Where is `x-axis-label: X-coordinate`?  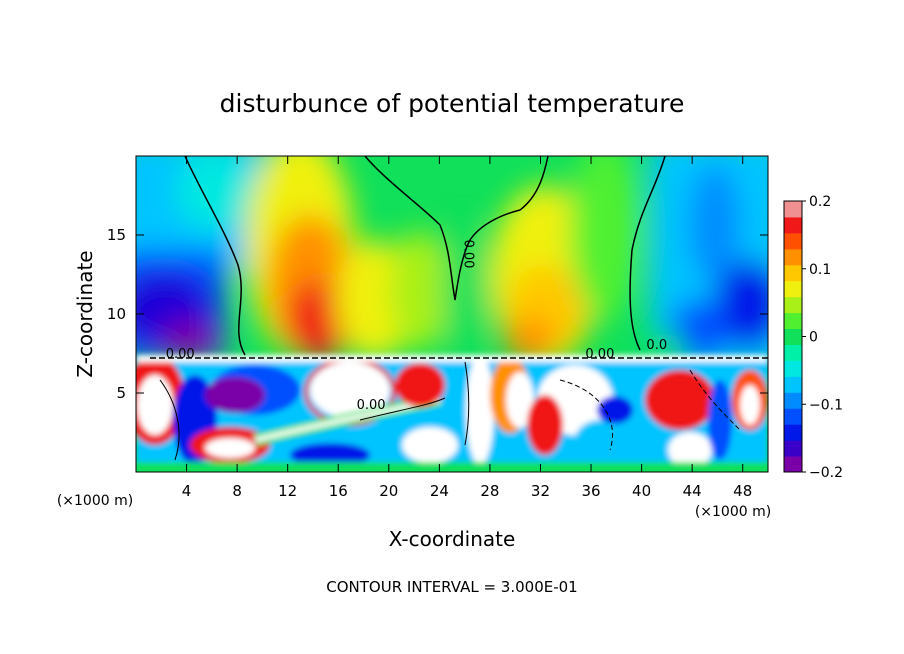
x-axis-label: X-coordinate is located at coordinates (452, 539).